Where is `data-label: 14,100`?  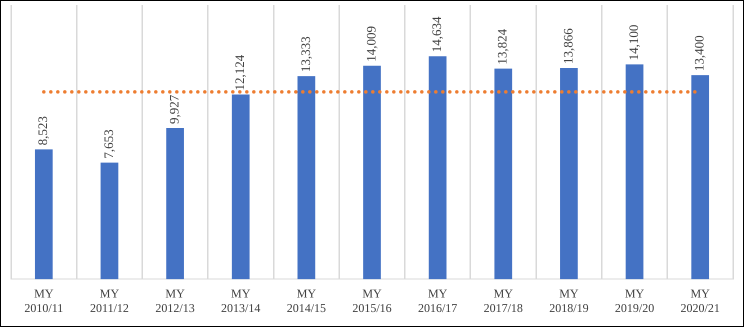 data-label: 14,100 is located at coordinates (633, 42).